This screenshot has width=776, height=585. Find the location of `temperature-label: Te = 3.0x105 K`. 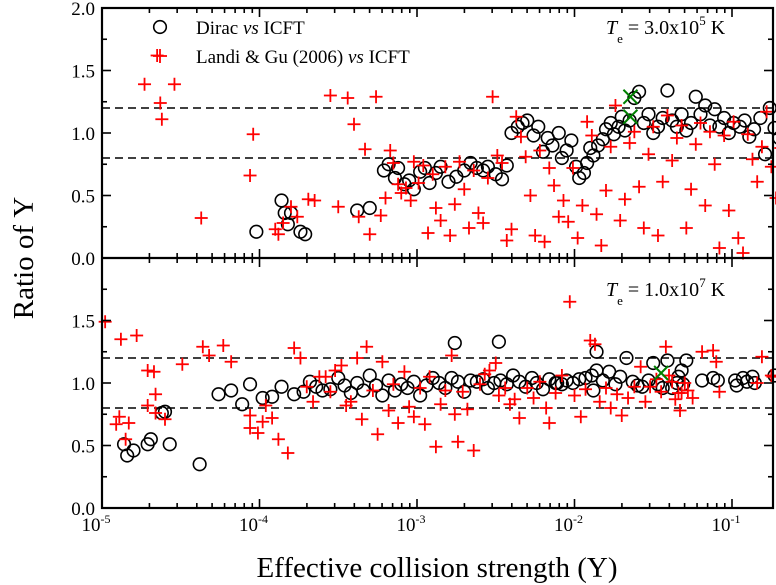

temperature-label: Te = 3.0x105 K is located at coordinates (666, 29).